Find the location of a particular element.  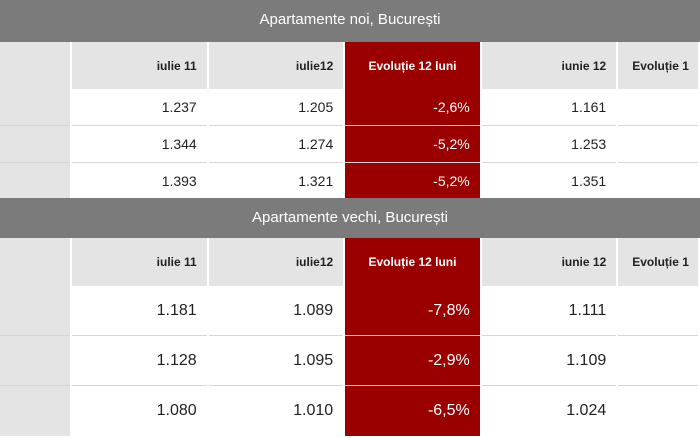

value-evolution-12-months: -2,9% is located at coordinates (412, 361).